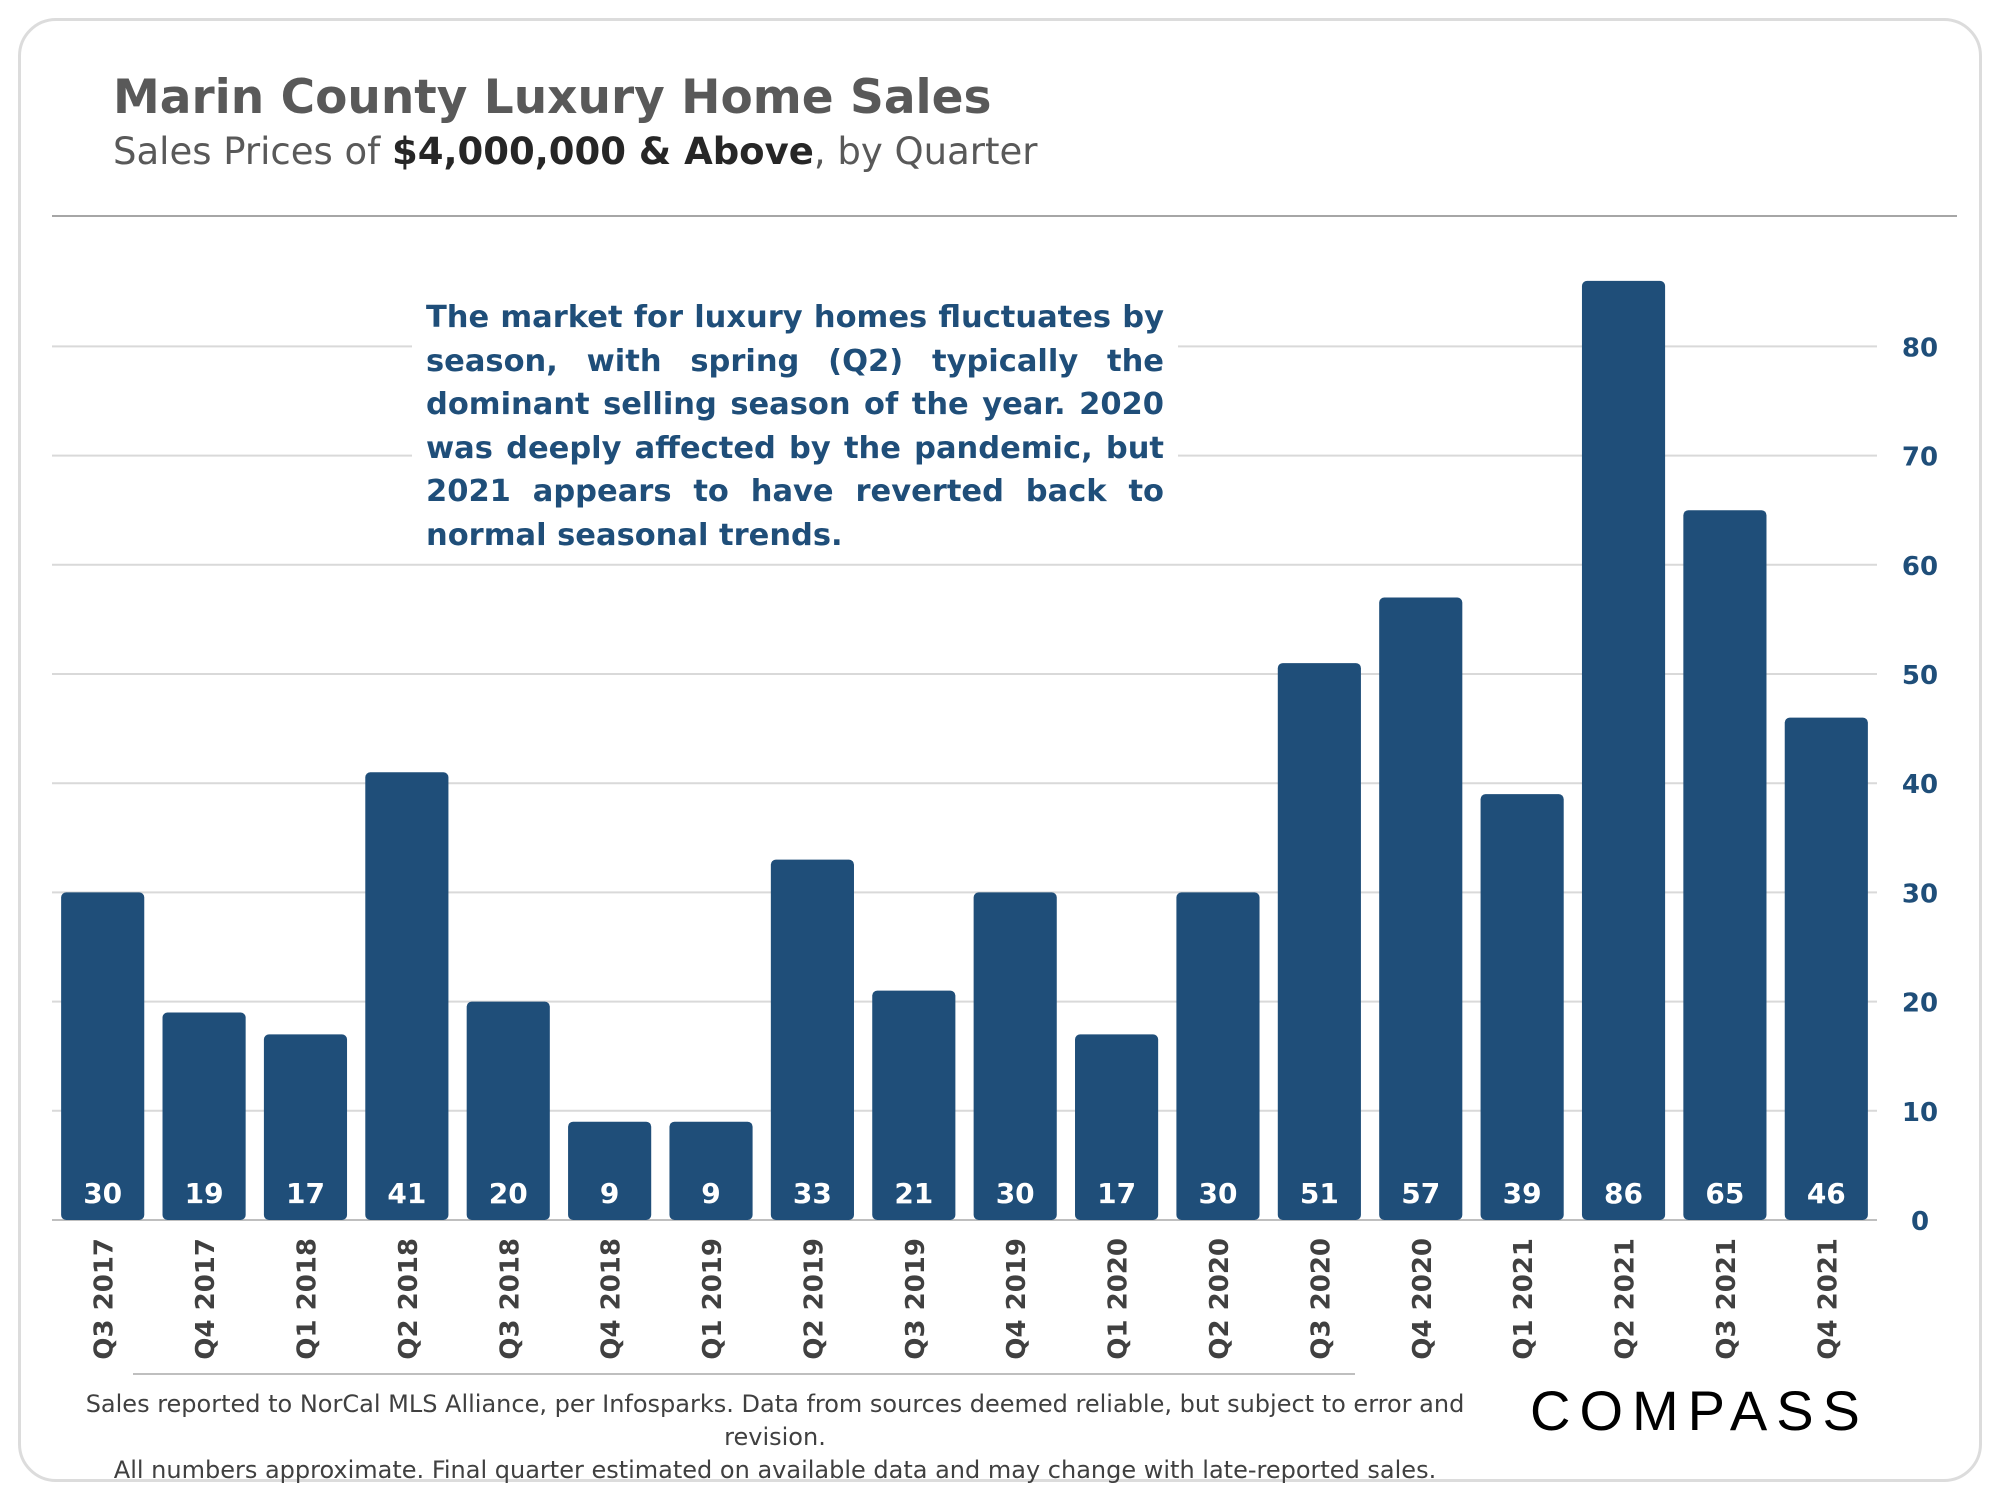  What do you see at coordinates (1920, 1004) in the screenshot?
I see `y-tick-label: 20` at bounding box center [1920, 1004].